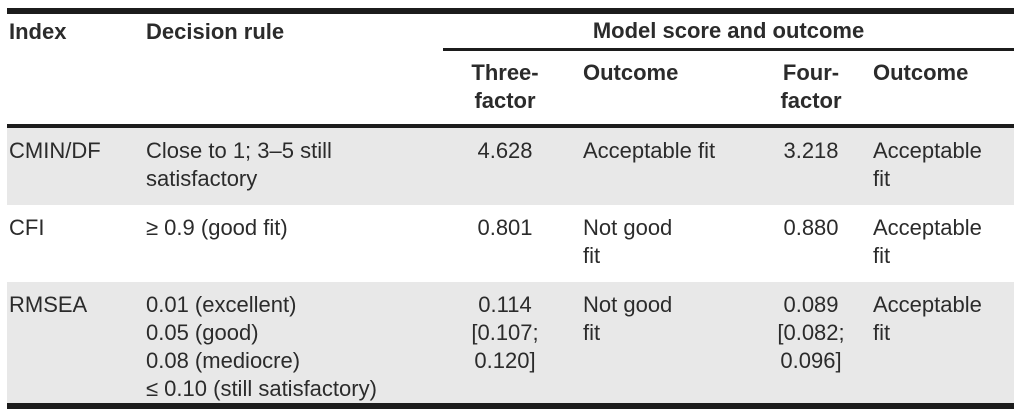  What do you see at coordinates (811, 227) in the screenshot?
I see `four-factor-score-cell: 0.880` at bounding box center [811, 227].